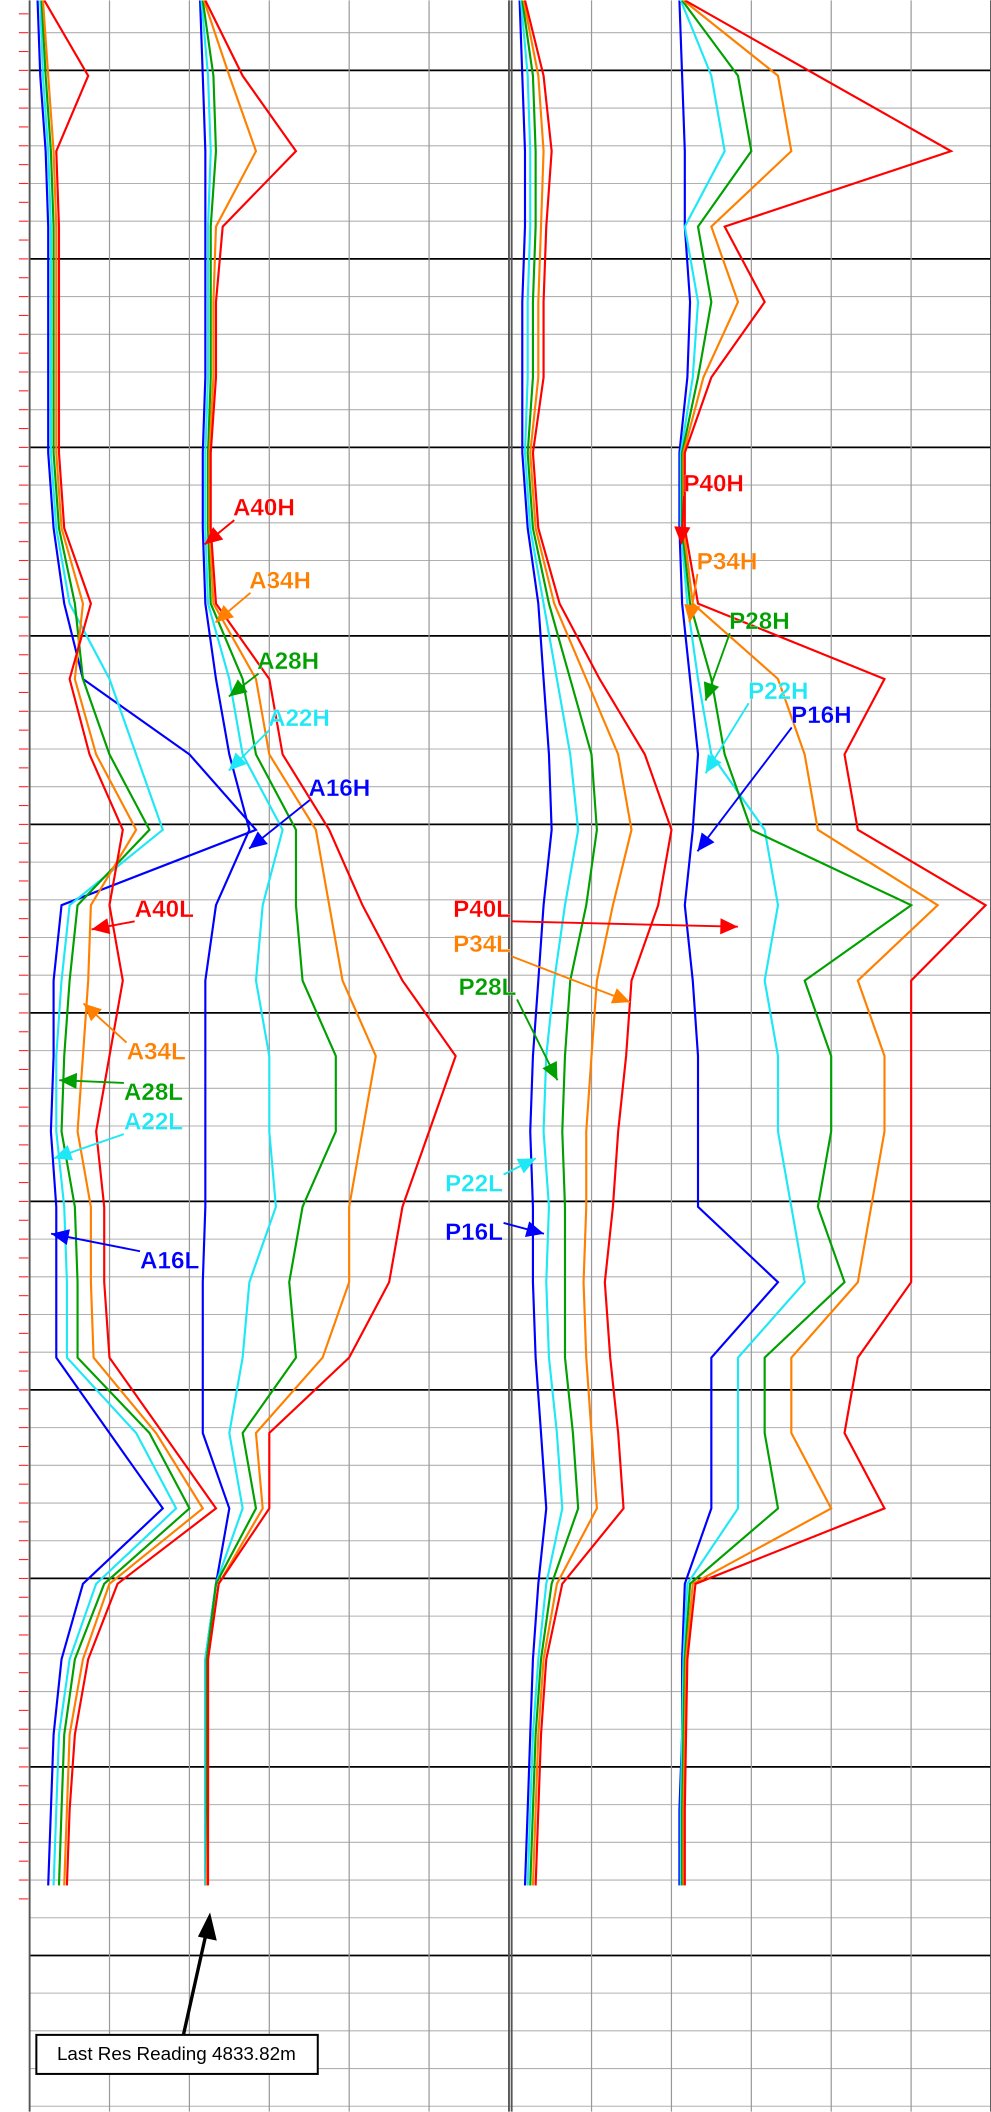 The width and height of the screenshot is (991, 2112). Describe the element at coordinates (759, 621) in the screenshot. I see `curve-label: P28H` at that location.